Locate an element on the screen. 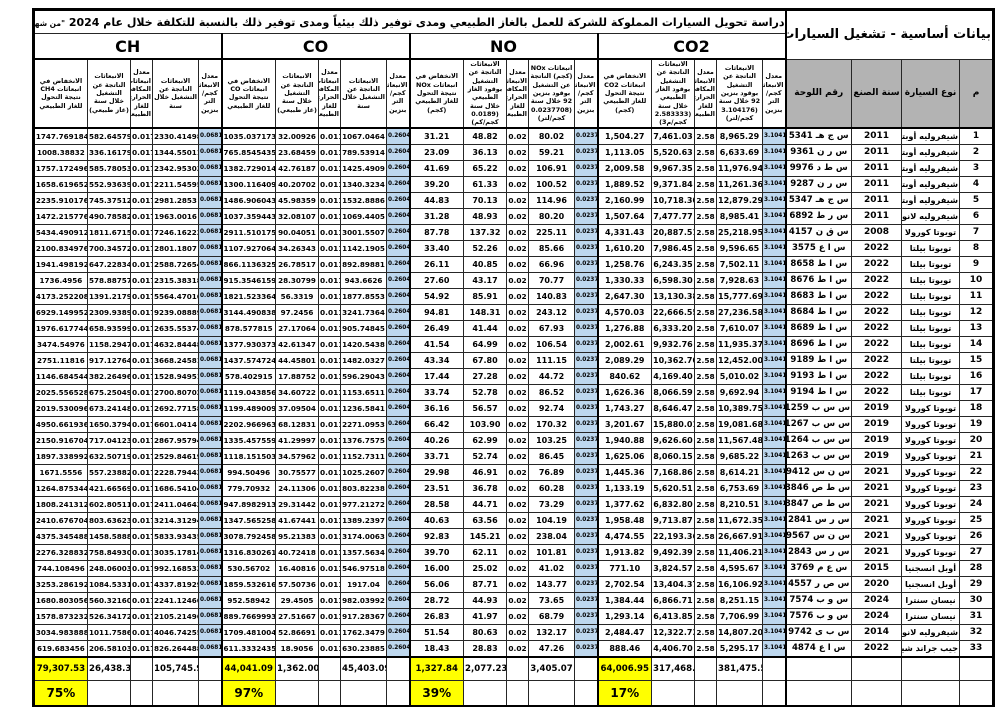  cell-nox-reduction: 31.21 is located at coordinates (436, 136).